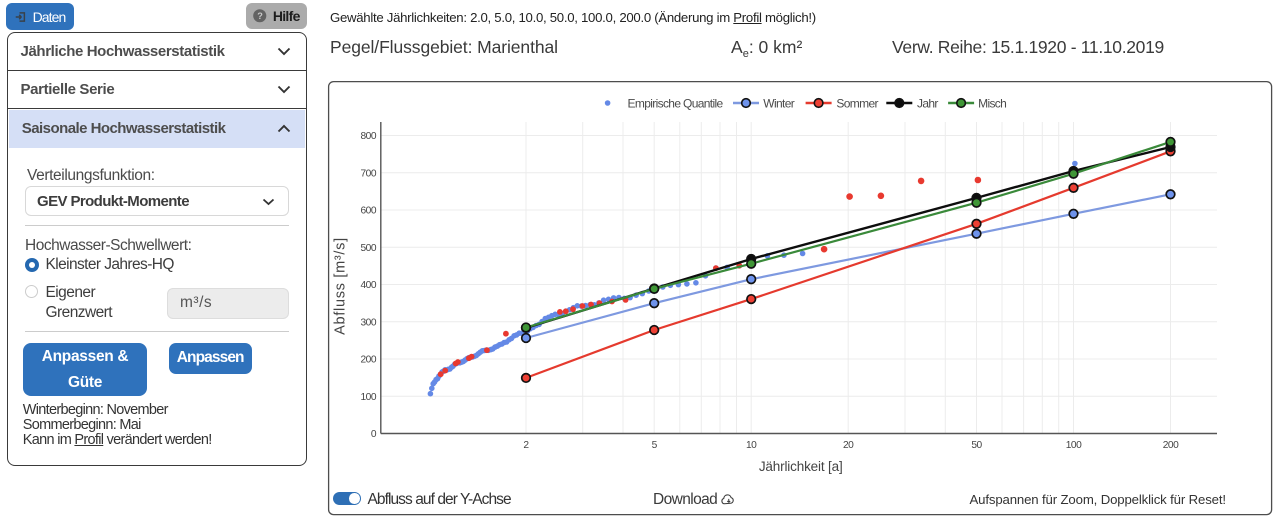  What do you see at coordinates (857, 103) in the screenshot?
I see `svg-text: Sommer` at bounding box center [857, 103].